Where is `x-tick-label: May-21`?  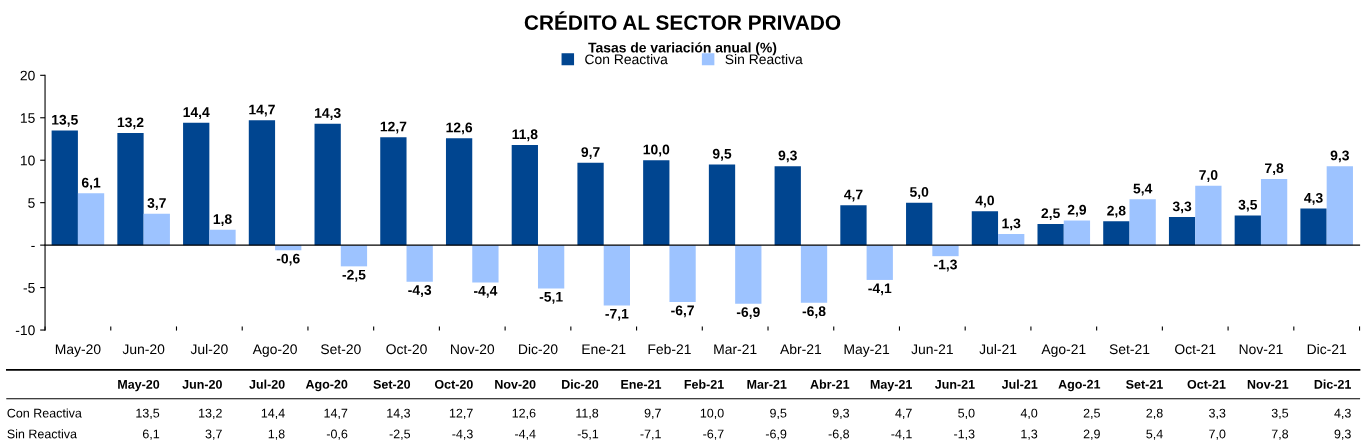 x-tick-label: May-21 is located at coordinates (867, 350).